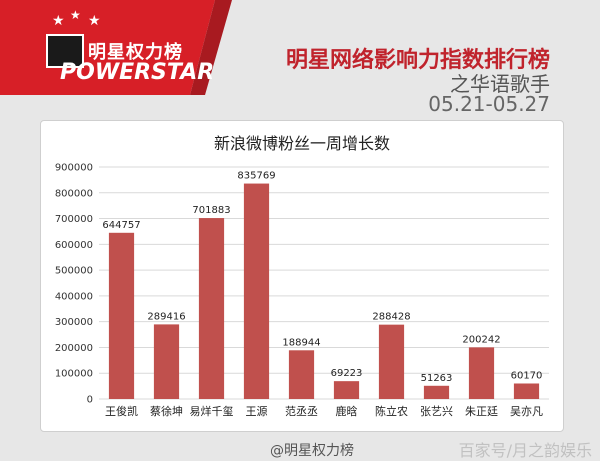  Describe the element at coordinates (74, 193) in the screenshot. I see `y-tick-label: 800000` at that location.